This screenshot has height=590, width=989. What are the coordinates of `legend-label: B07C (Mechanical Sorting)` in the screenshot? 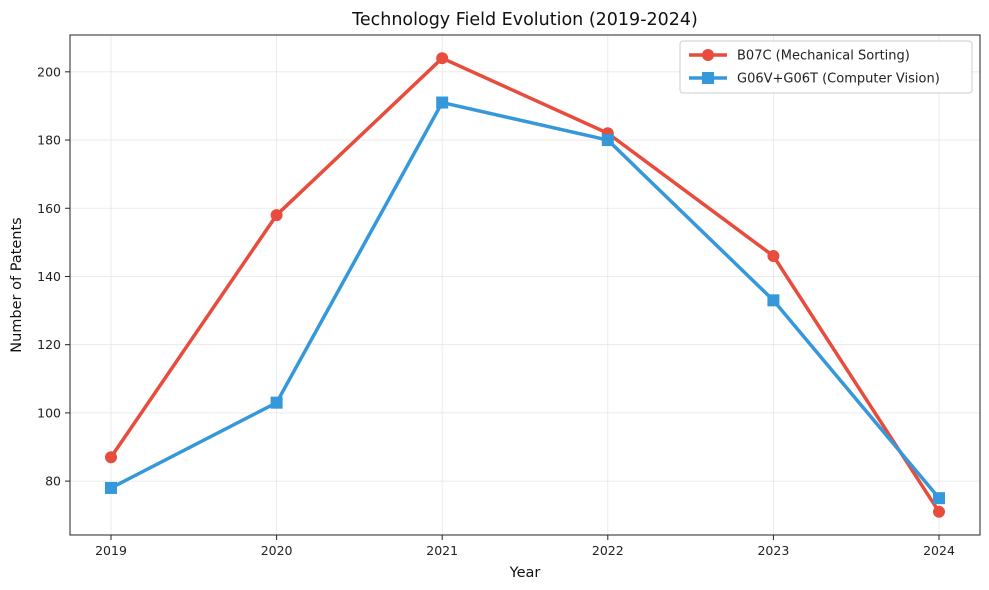 It's located at (823, 56).